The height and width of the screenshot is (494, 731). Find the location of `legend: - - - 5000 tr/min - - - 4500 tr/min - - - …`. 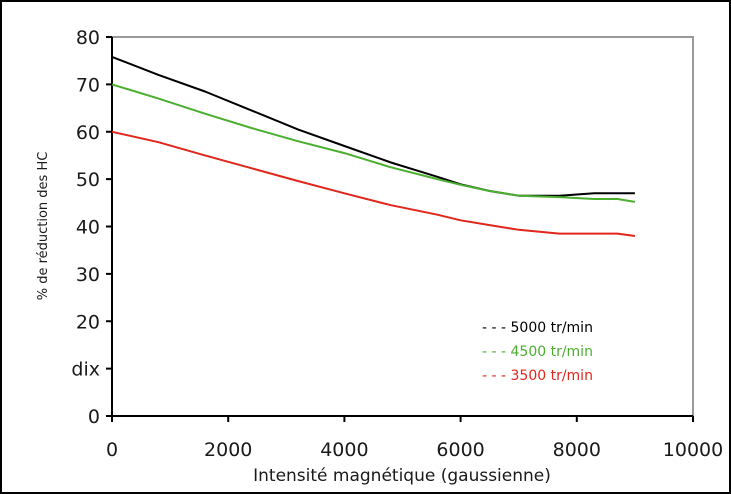

legend: - - - 5000 tr/min - - - 4500 tr/min - - - … is located at coordinates (537, 352).